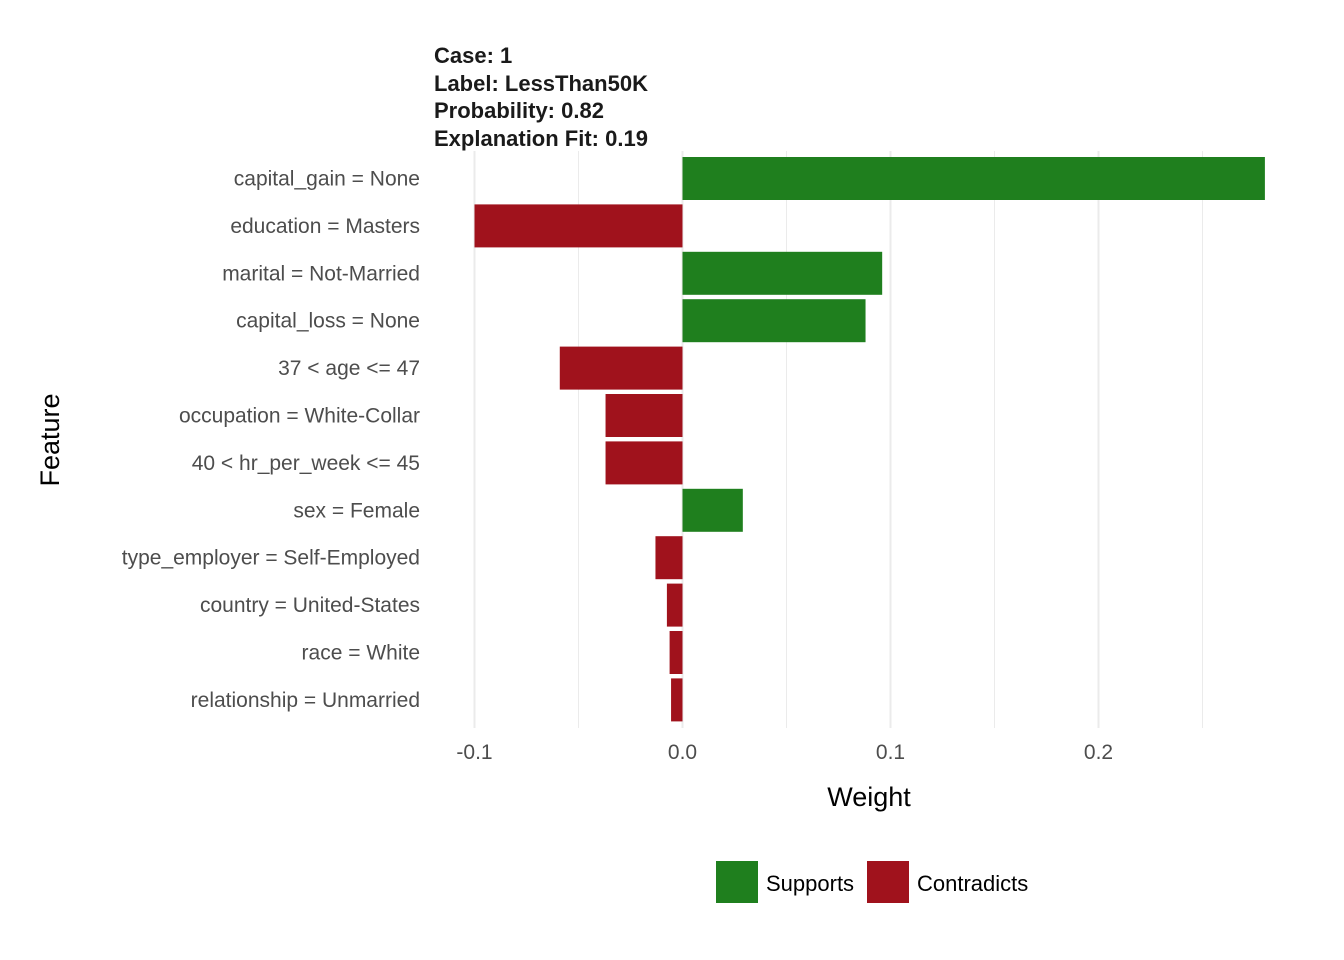  Describe the element at coordinates (305, 700) in the screenshot. I see `feature-label: relationship = Unmarried` at that location.